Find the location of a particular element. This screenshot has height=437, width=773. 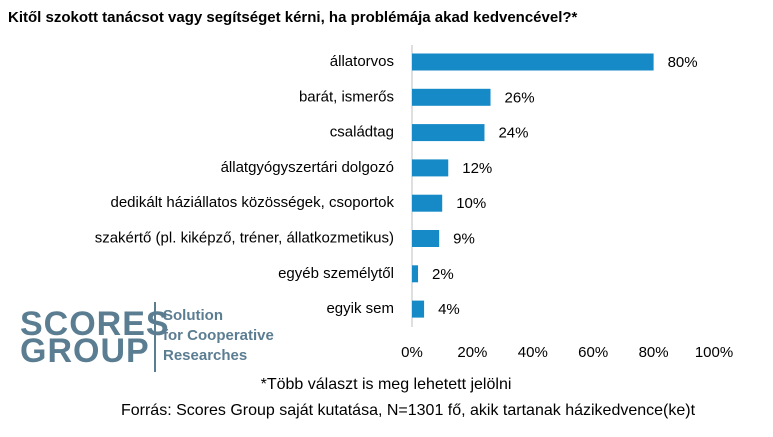

y-tick-label: barát, ismerős is located at coordinates (346, 96).